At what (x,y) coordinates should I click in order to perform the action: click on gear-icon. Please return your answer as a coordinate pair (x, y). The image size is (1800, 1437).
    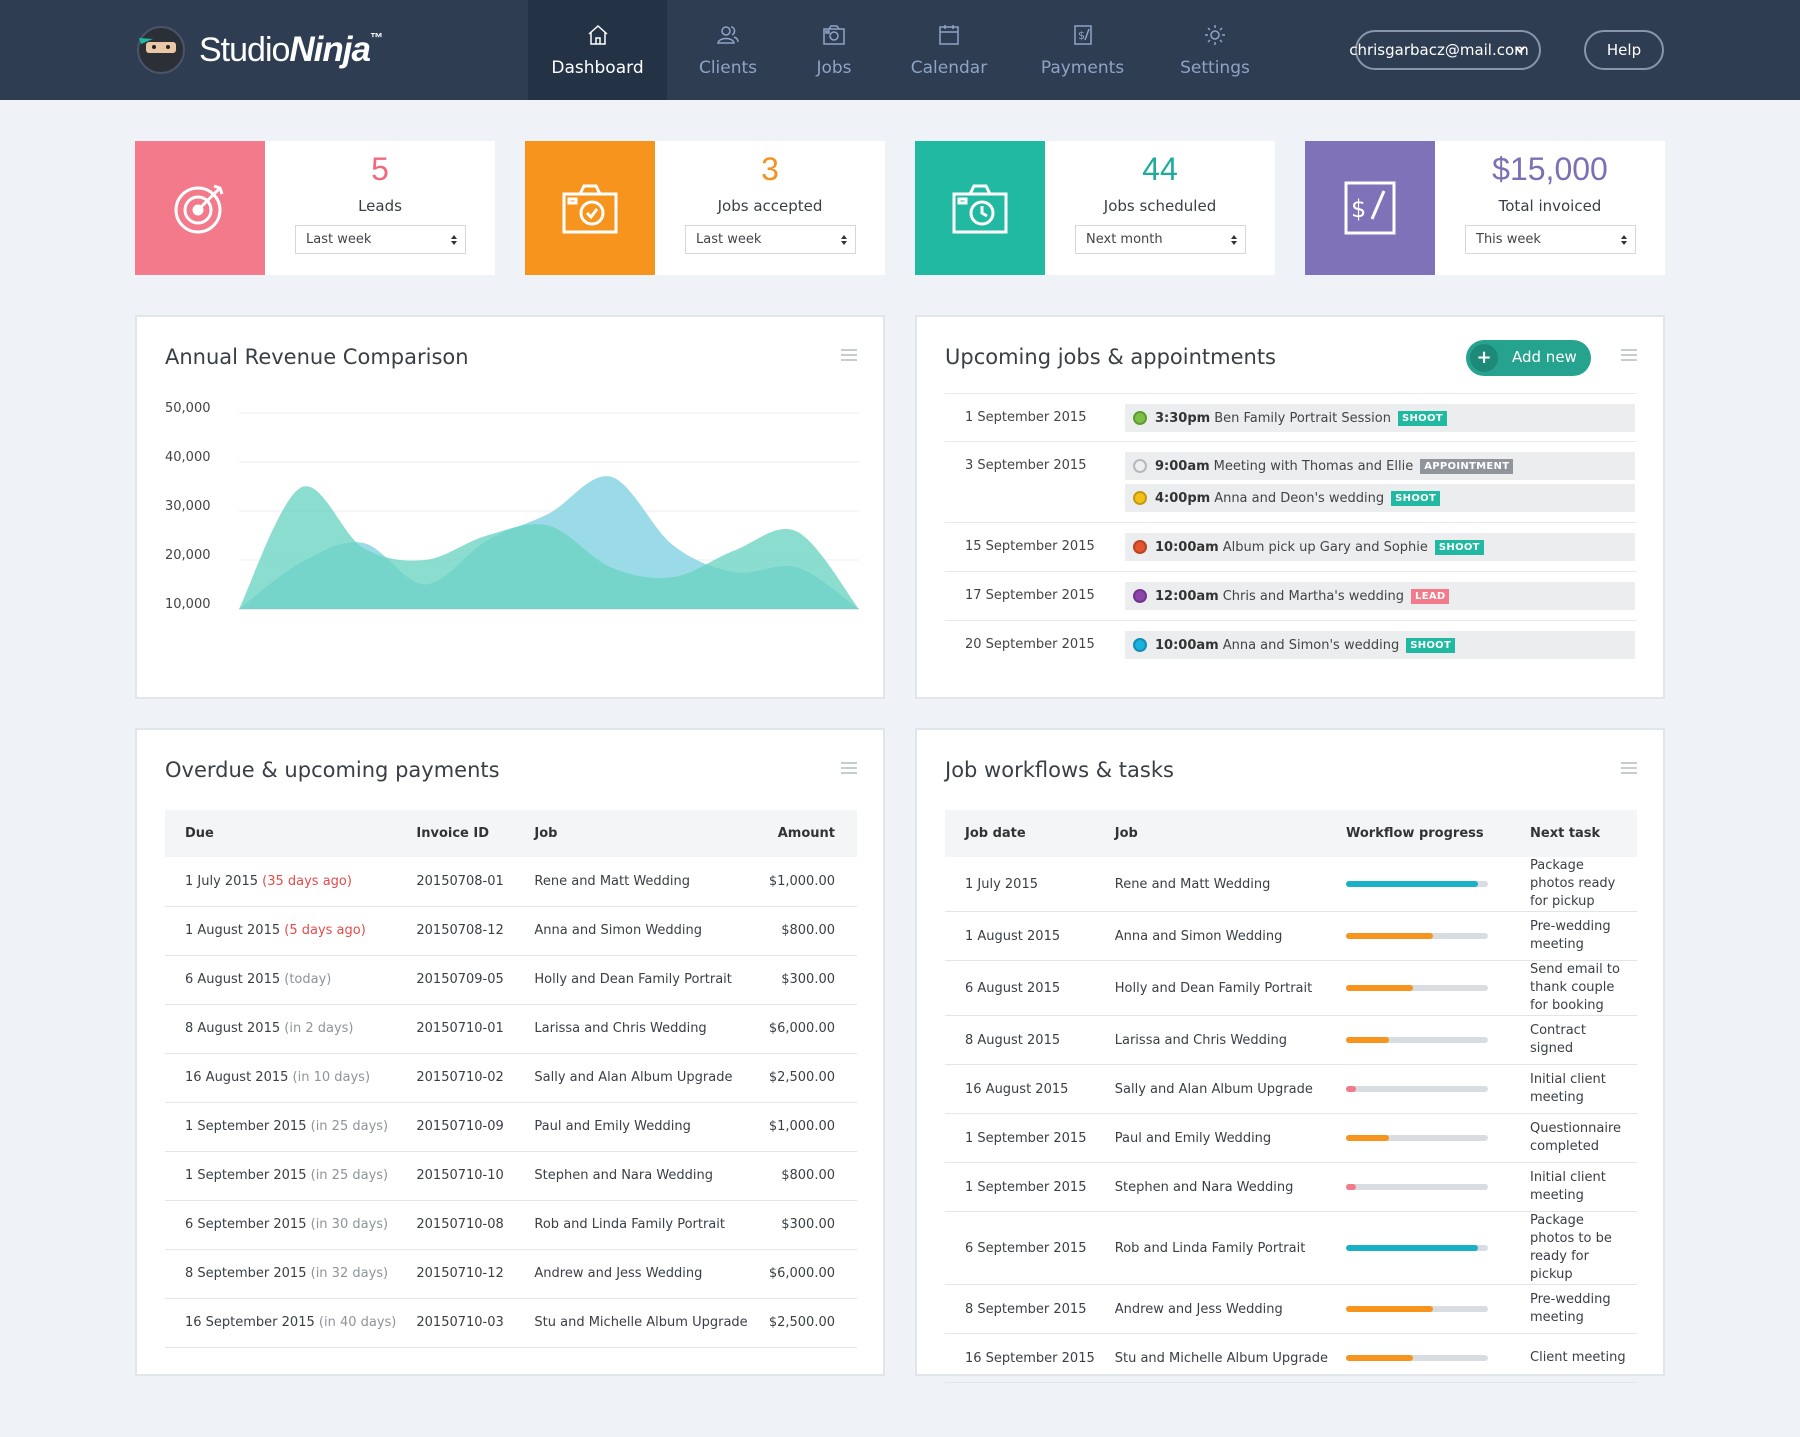
    Looking at the image, I should click on (1215, 35).